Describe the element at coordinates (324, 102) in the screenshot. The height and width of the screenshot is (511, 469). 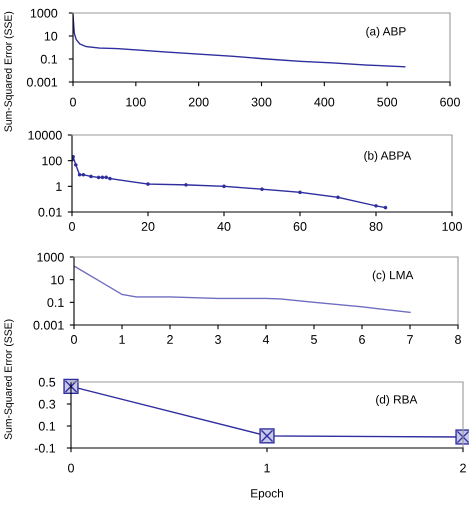
I see `x-tick-label: 400` at that location.